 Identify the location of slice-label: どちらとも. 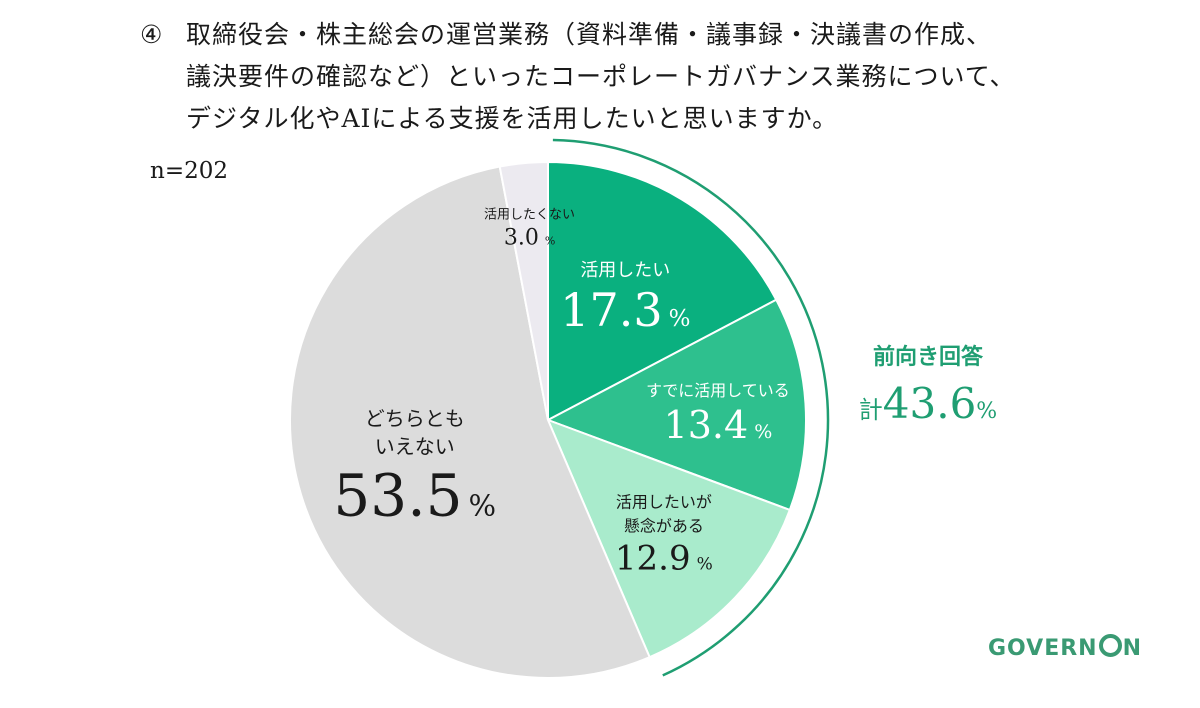
(415, 419).